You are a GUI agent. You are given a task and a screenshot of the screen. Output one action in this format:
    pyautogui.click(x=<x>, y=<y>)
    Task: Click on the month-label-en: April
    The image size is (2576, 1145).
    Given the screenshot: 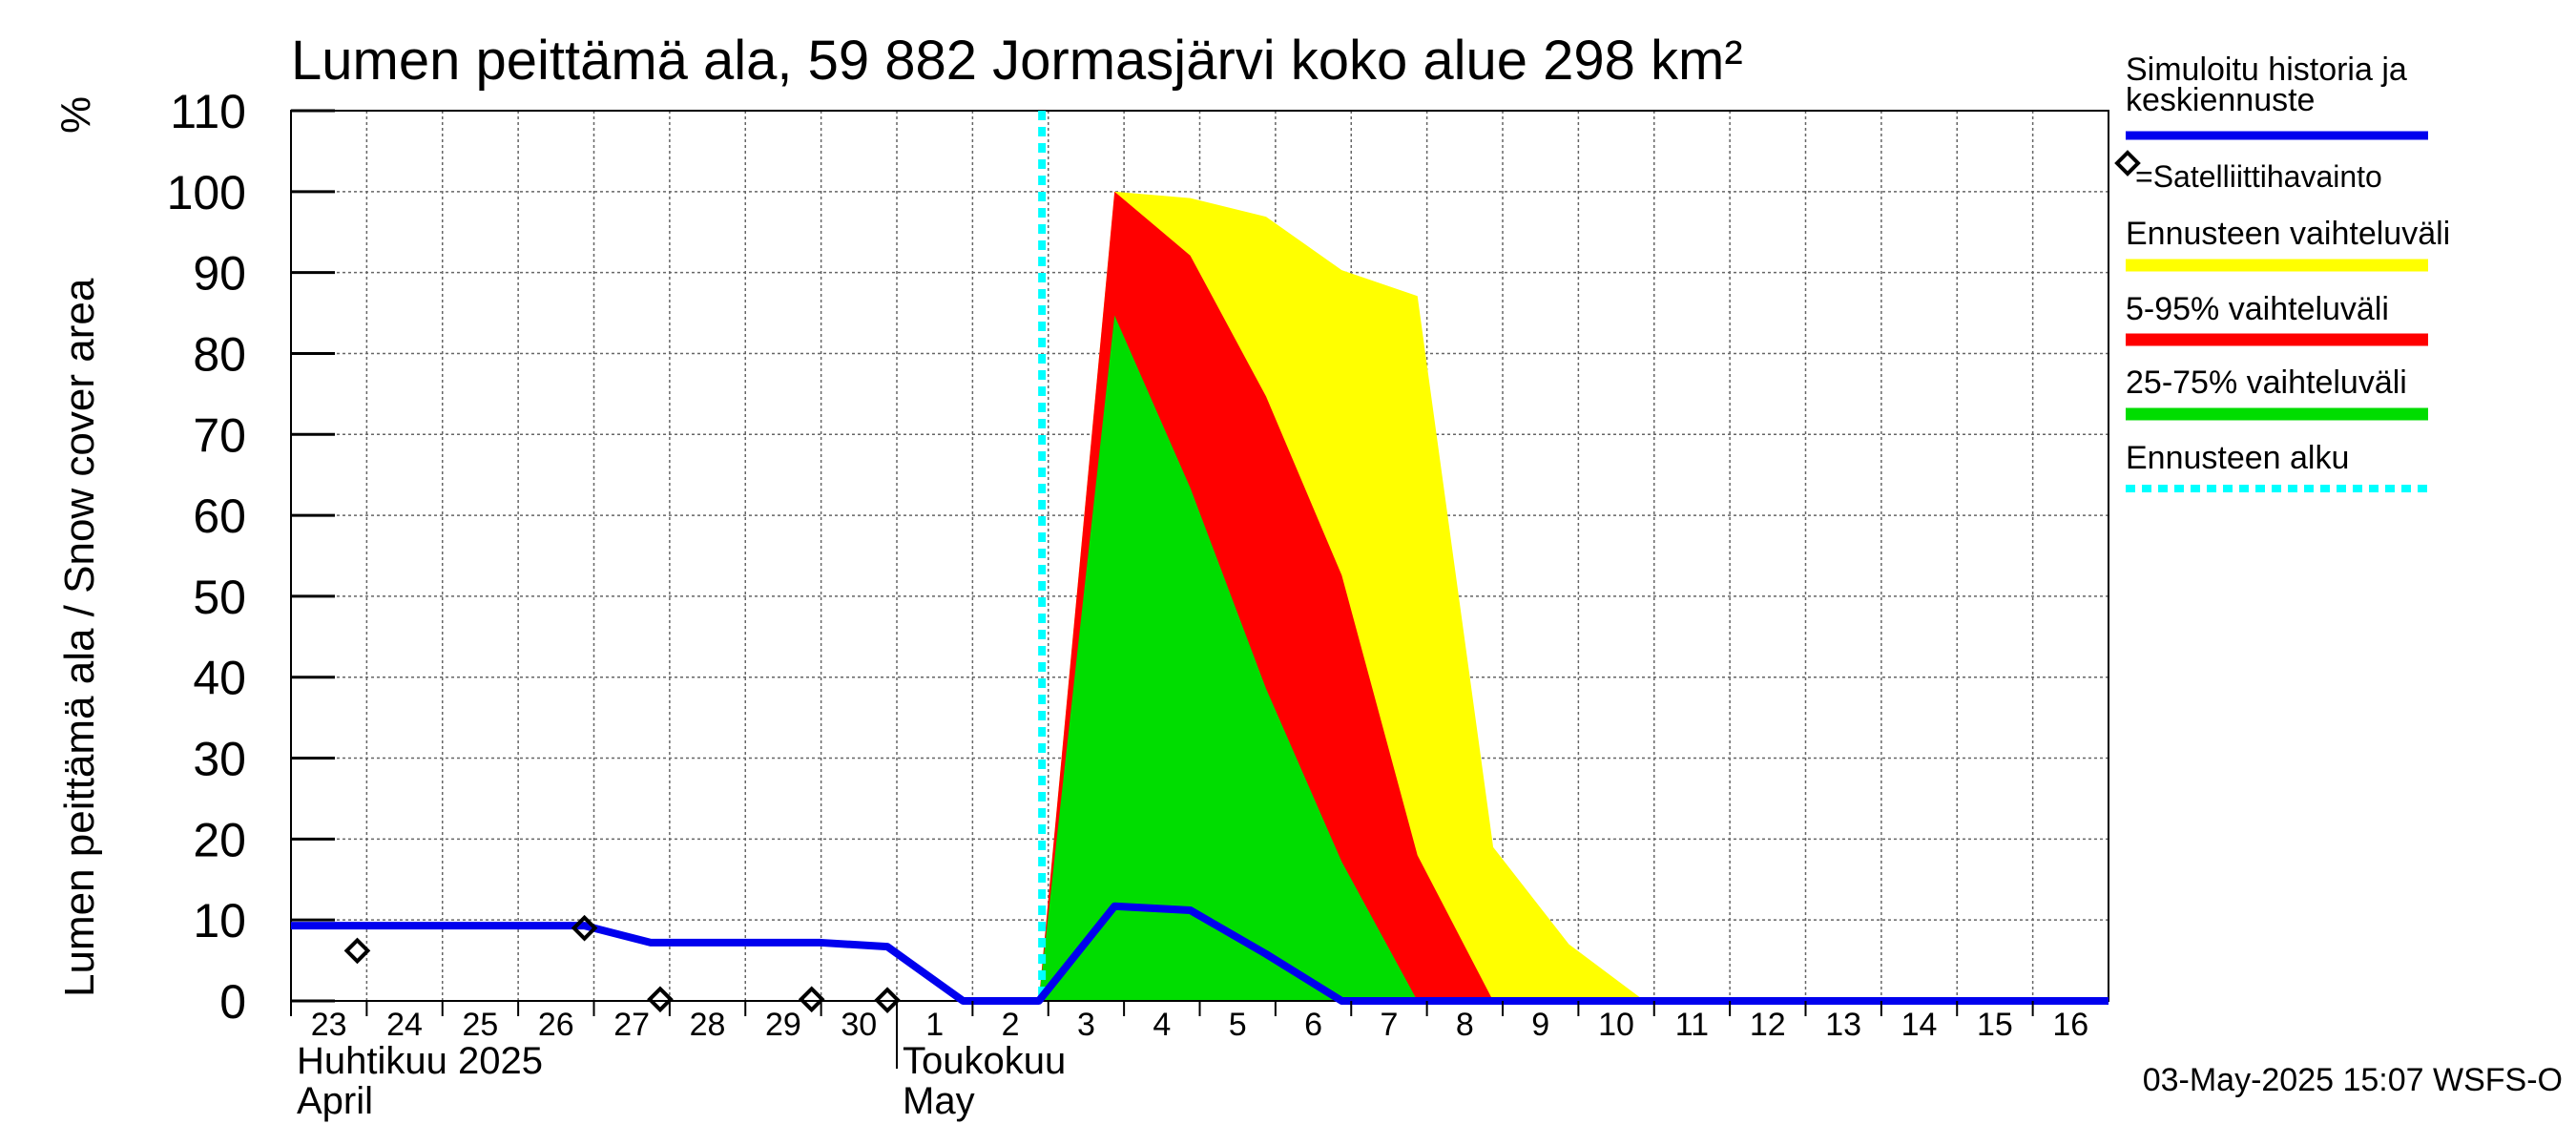 What is the action you would take?
    pyautogui.click(x=335, y=1101)
    